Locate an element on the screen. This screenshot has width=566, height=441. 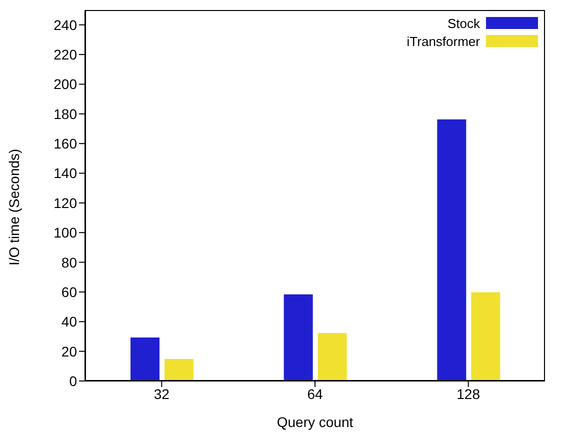
y-tick-label: 140 is located at coordinates (66, 173).